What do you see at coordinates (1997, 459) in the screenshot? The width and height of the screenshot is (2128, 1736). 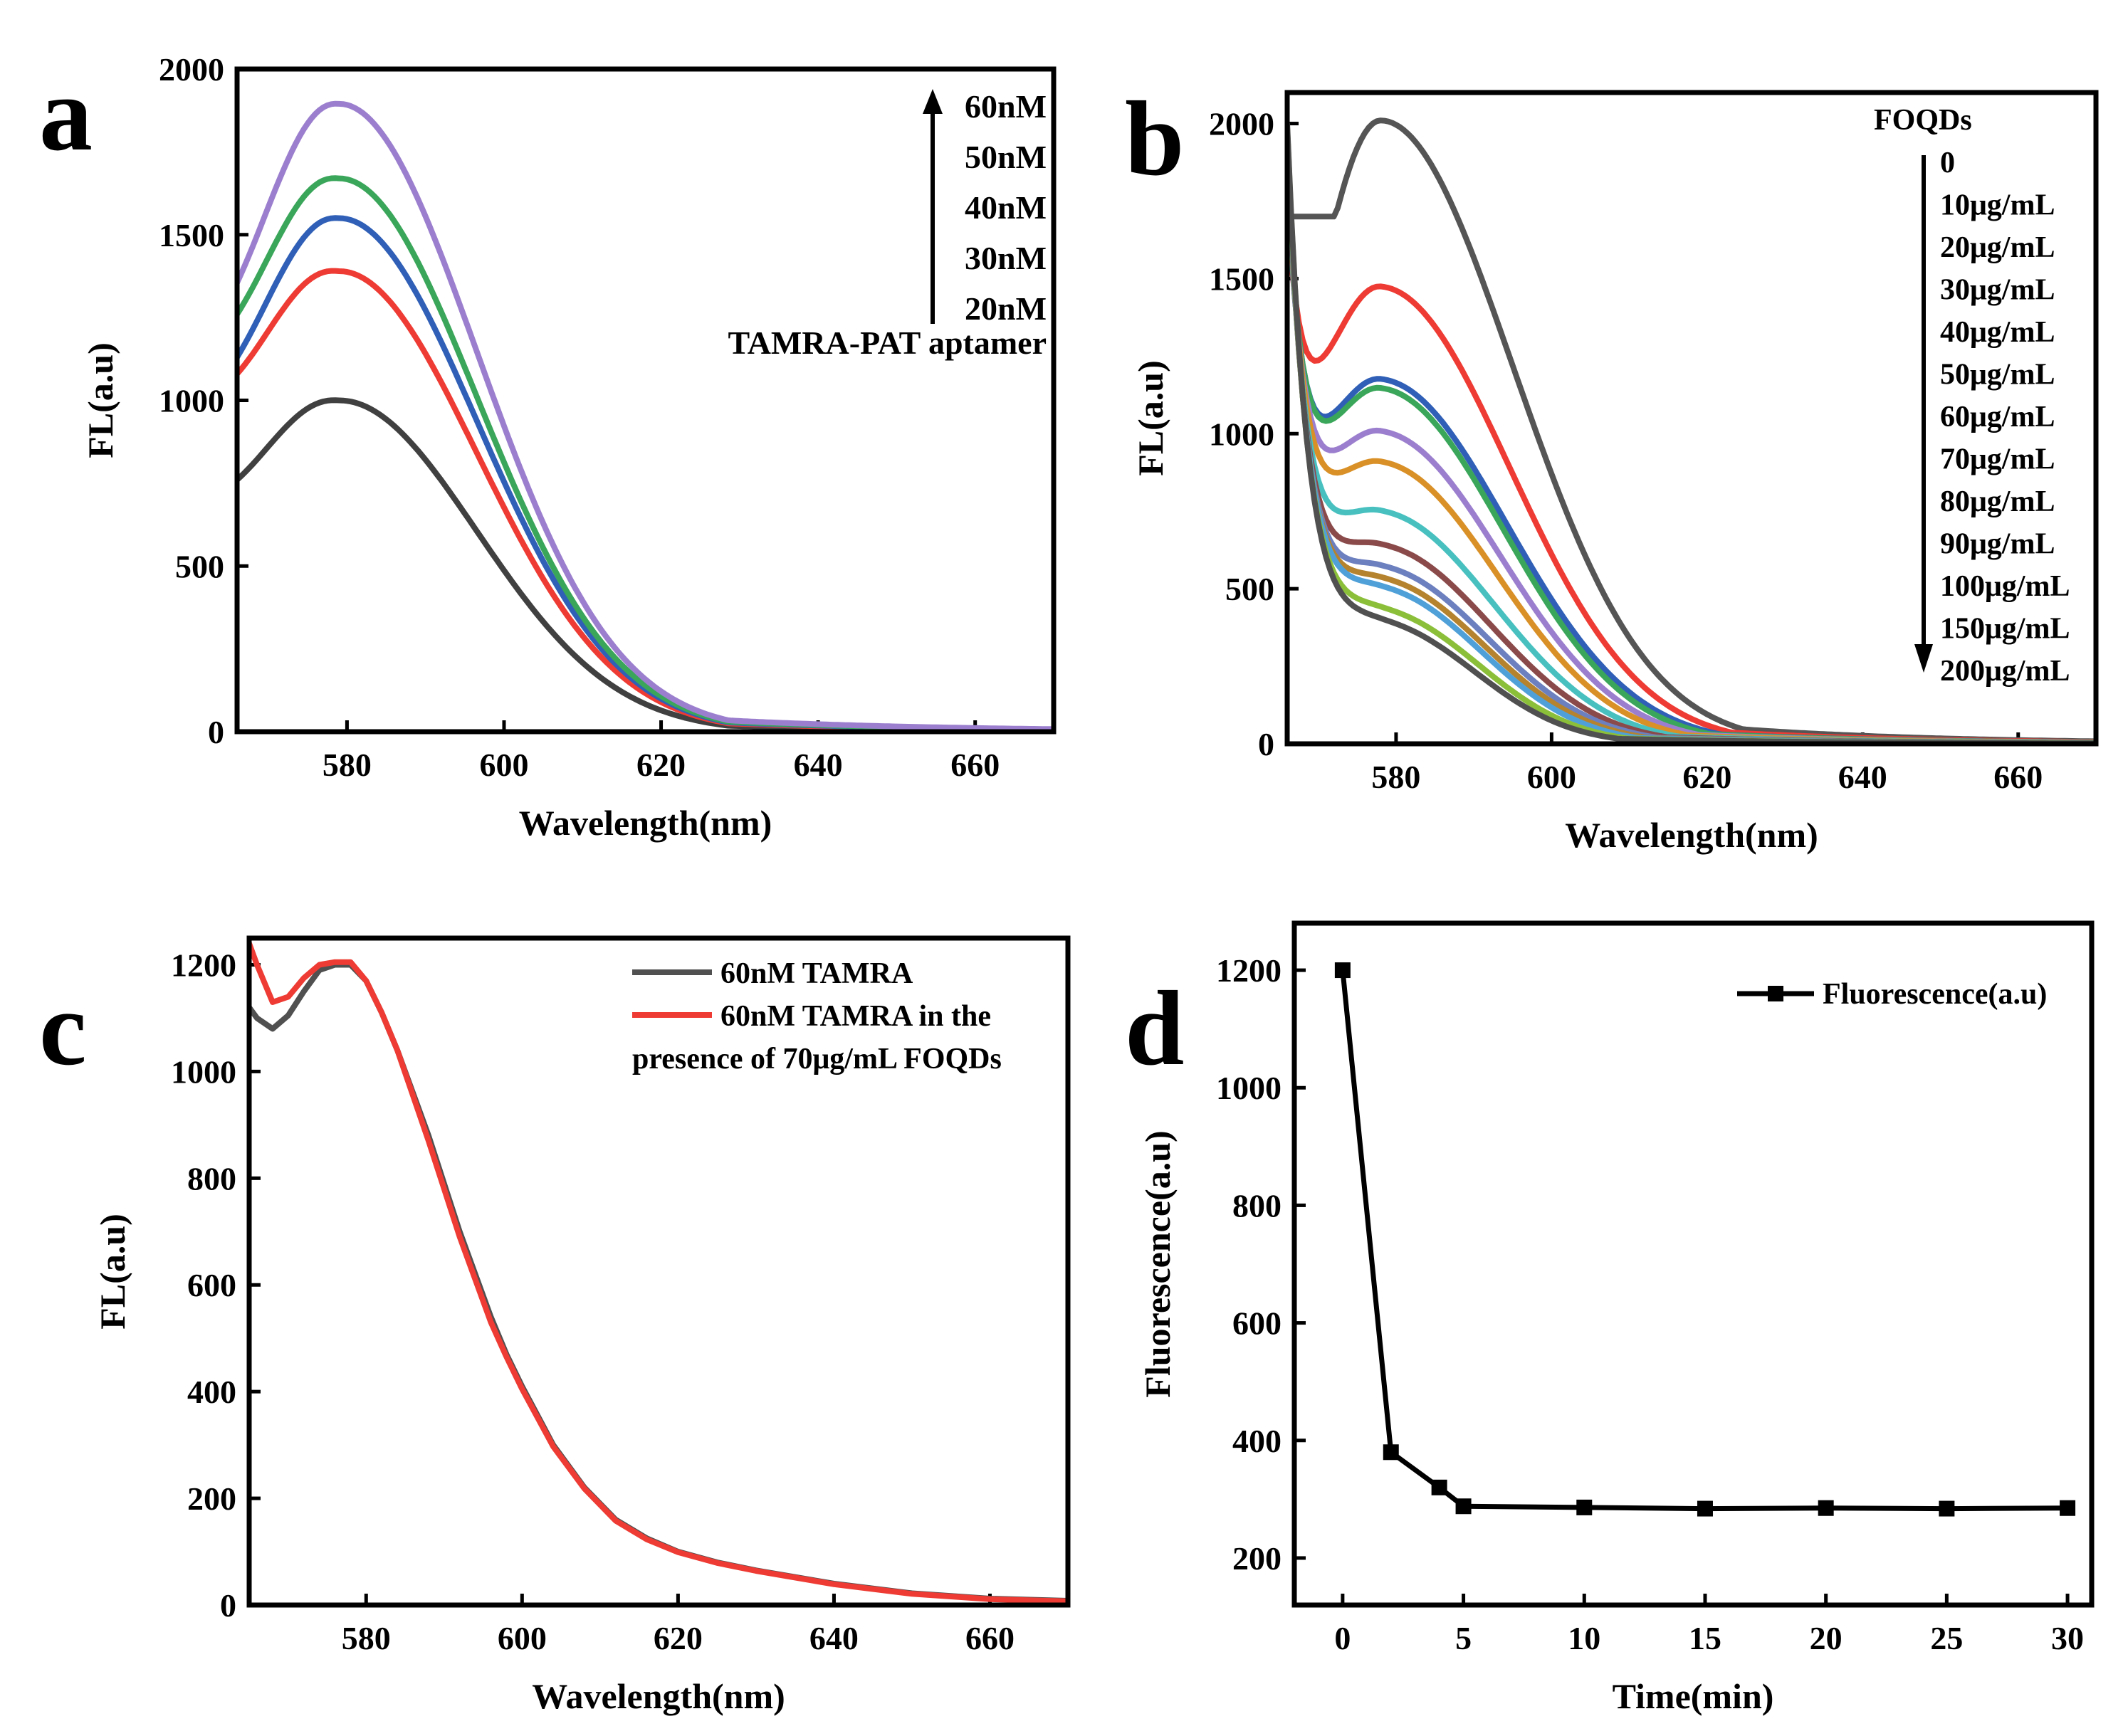 I see `legend-label: 70μg/mL` at bounding box center [1997, 459].